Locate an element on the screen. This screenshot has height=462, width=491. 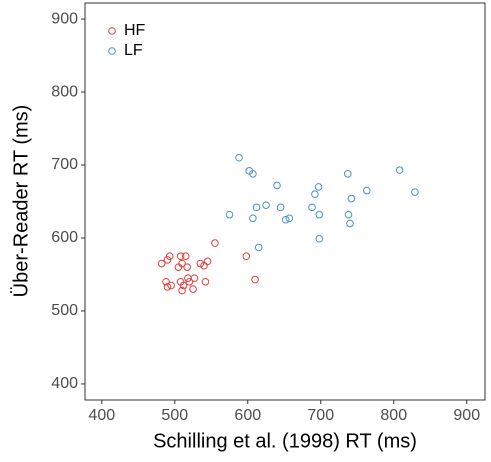
x-axis-title: Schilling et al. (1998) RT (ms) is located at coordinates (285, 441).